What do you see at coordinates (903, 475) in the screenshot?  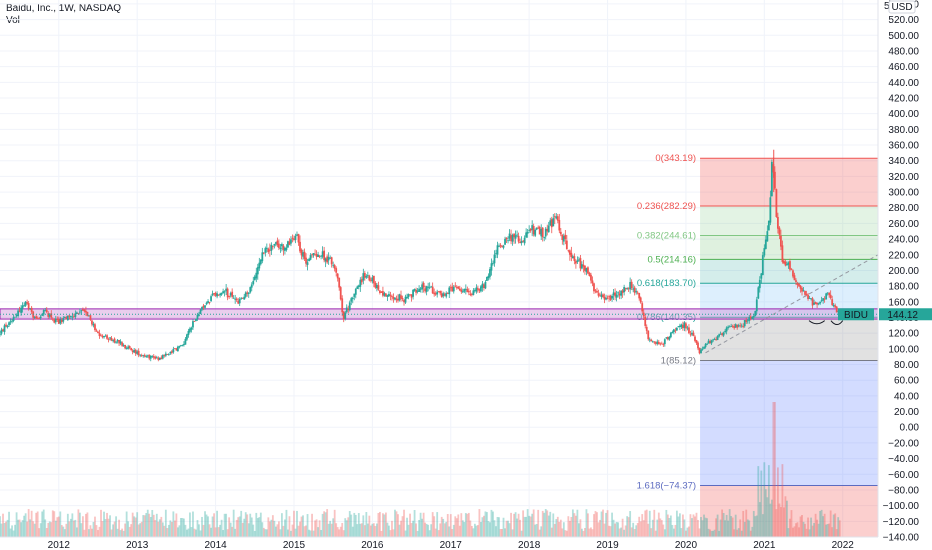 I see `price-tick-label: −60.00` at bounding box center [903, 475].